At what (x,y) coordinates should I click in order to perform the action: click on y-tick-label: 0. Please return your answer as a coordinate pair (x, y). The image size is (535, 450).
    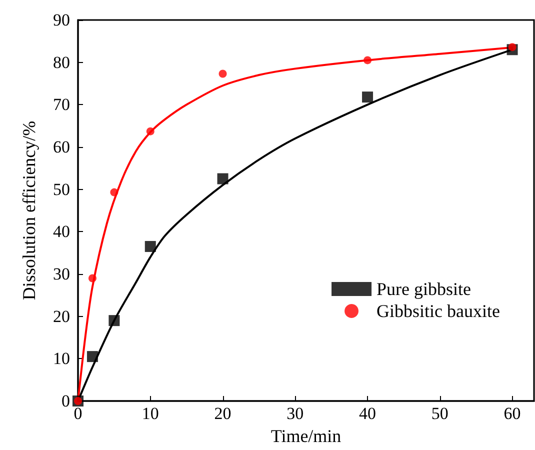
    Looking at the image, I should click on (66, 401).